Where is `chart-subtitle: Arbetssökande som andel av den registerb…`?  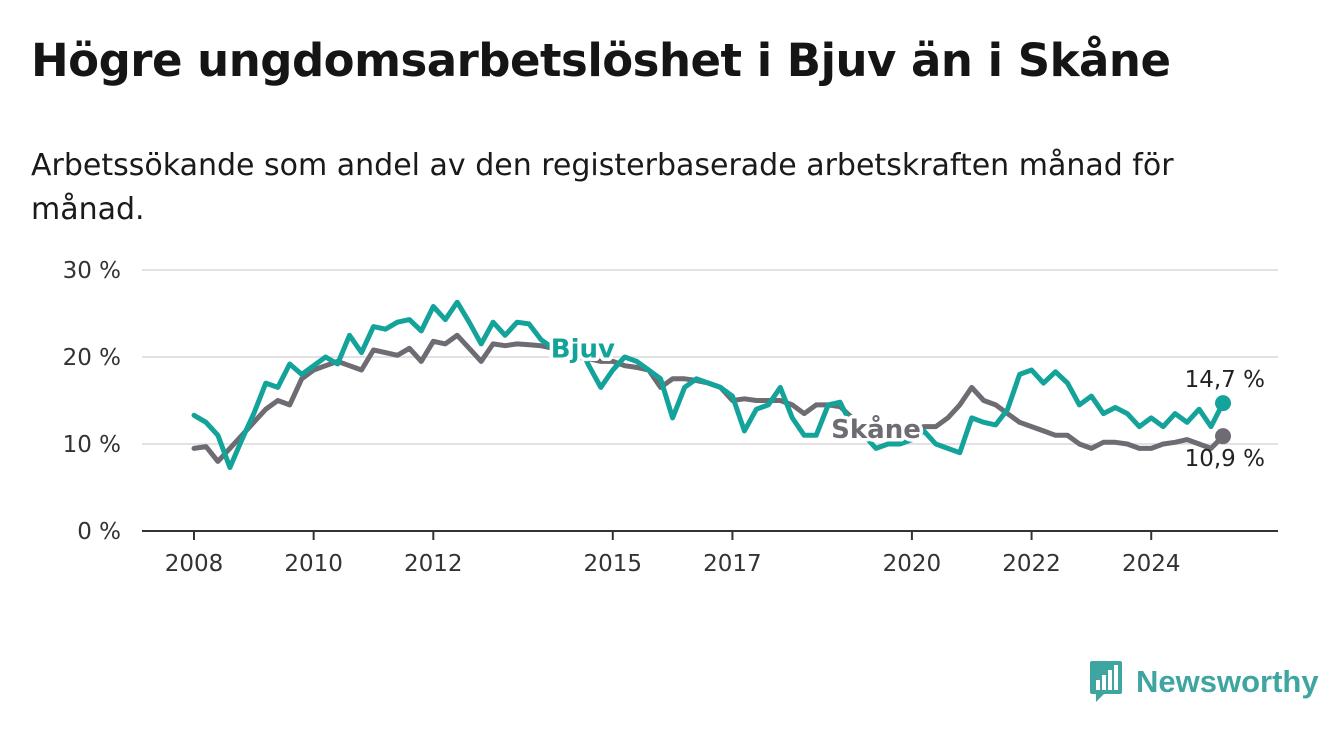
chart-subtitle: Arbetssökande som andel av den registerb… is located at coordinates (602, 187).